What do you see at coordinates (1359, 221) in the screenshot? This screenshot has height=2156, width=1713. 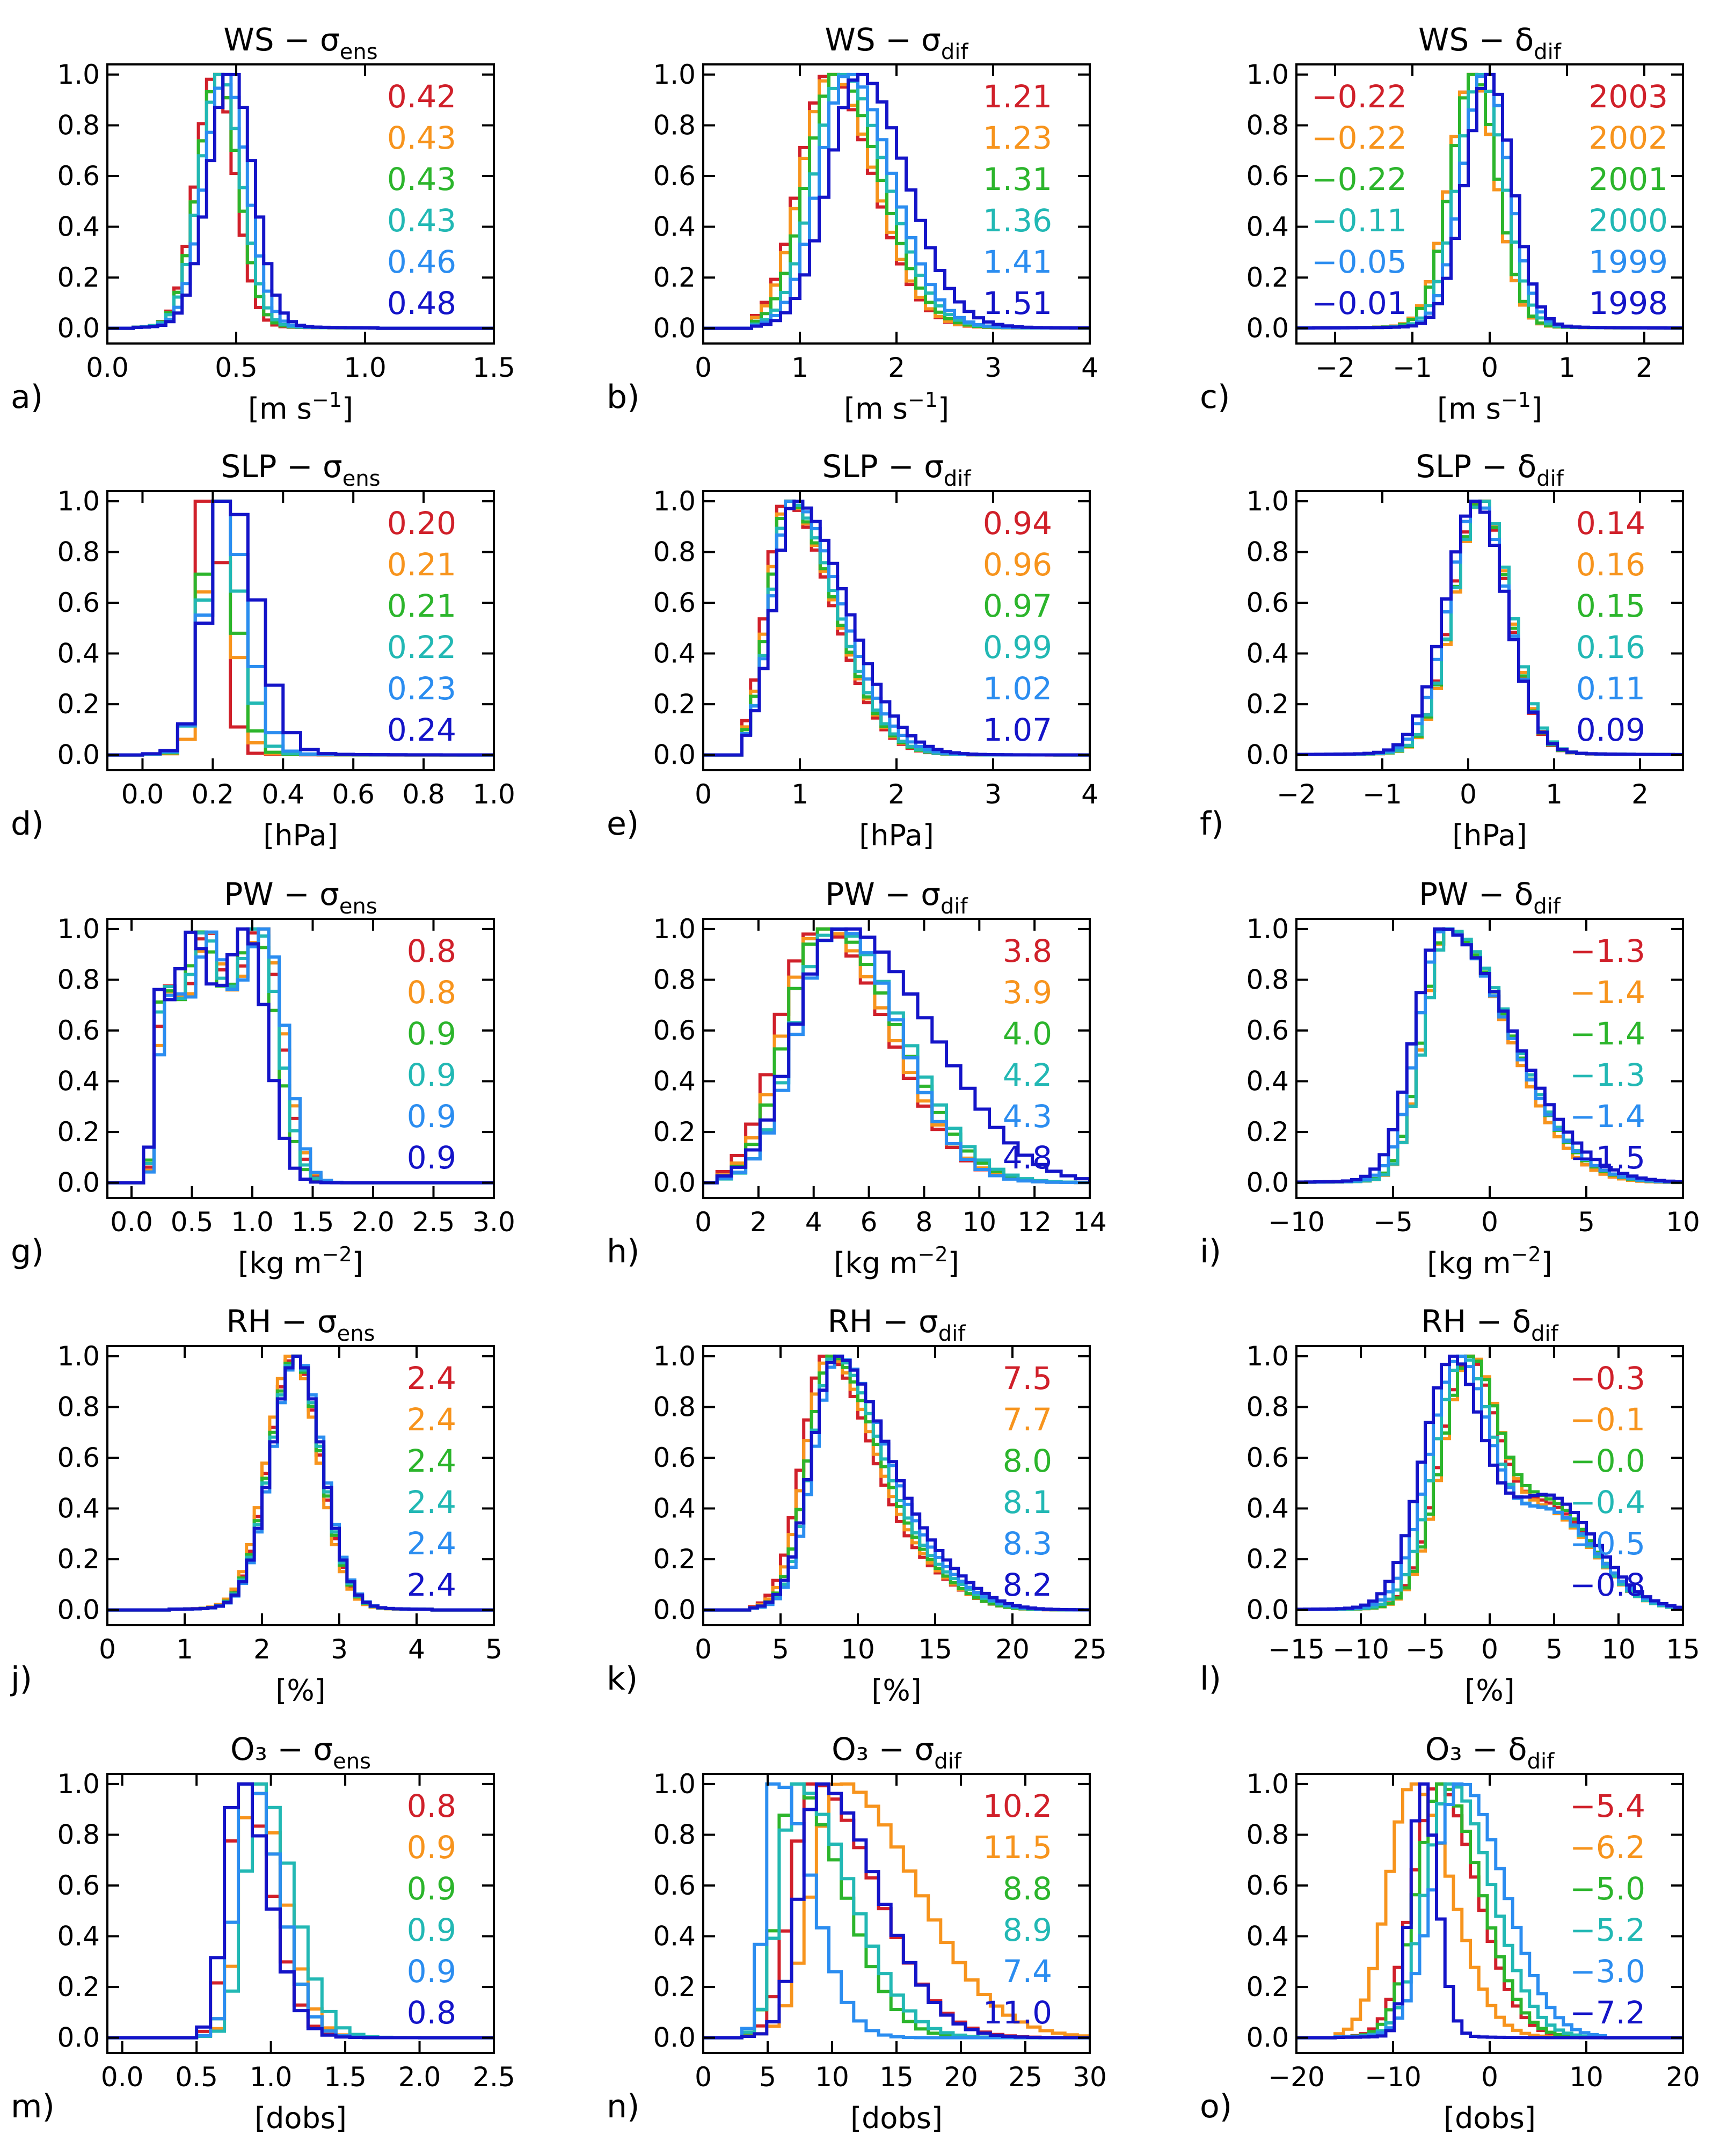 I see `stat-label-2000: −0.11` at bounding box center [1359, 221].